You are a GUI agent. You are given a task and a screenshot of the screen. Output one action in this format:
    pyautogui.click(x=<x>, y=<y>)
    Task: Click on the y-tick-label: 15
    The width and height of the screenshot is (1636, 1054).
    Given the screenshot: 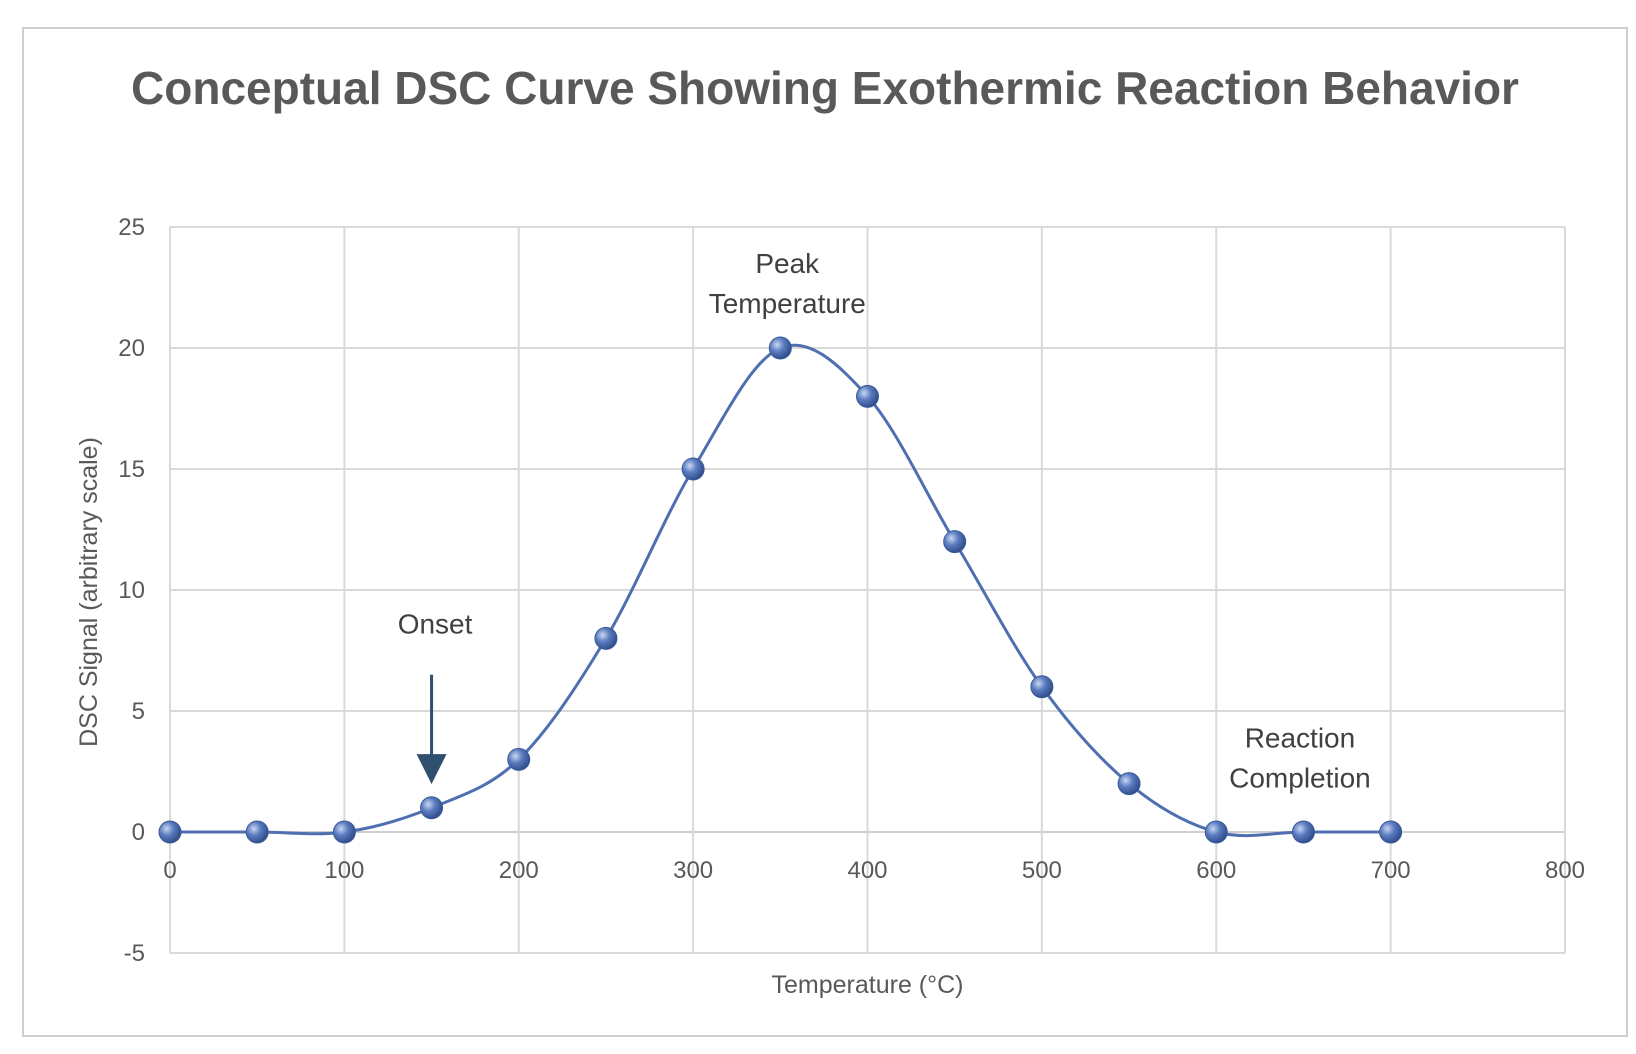 What is the action you would take?
    pyautogui.click(x=131, y=469)
    